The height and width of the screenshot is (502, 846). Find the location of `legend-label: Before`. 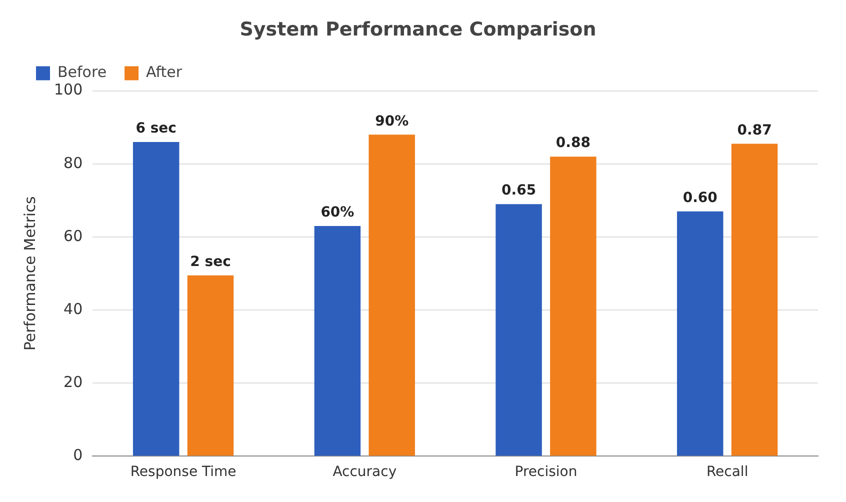

legend-label: Before is located at coordinates (82, 72).